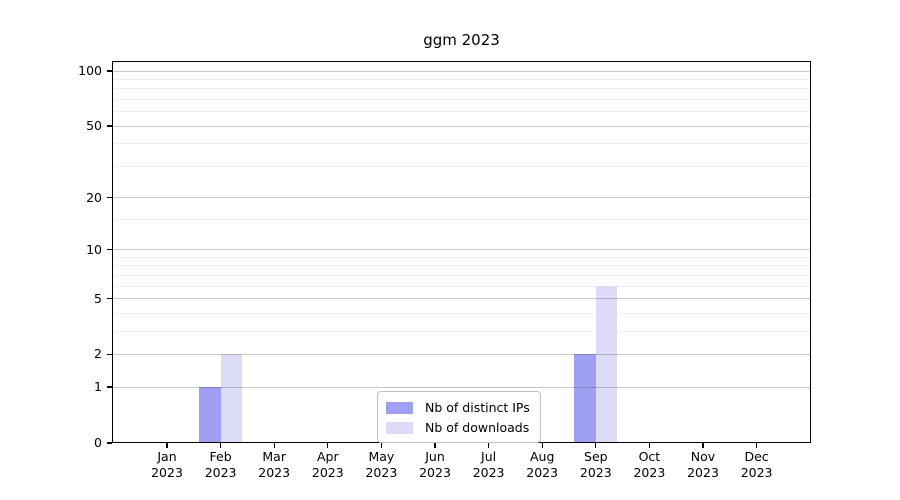  I want to click on x-tick-label: Jul 2023, so click(489, 465).